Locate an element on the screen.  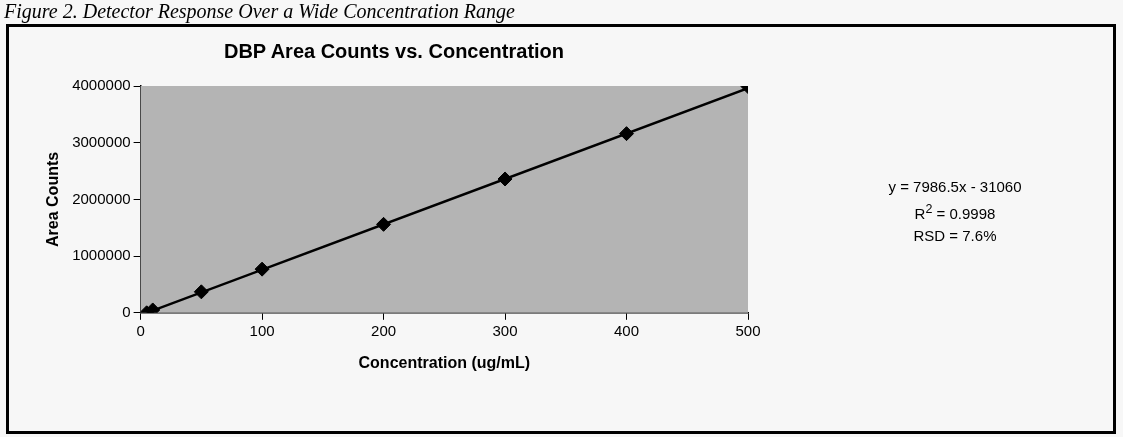
y-tick-label: 3000000 is located at coordinates (101, 141).